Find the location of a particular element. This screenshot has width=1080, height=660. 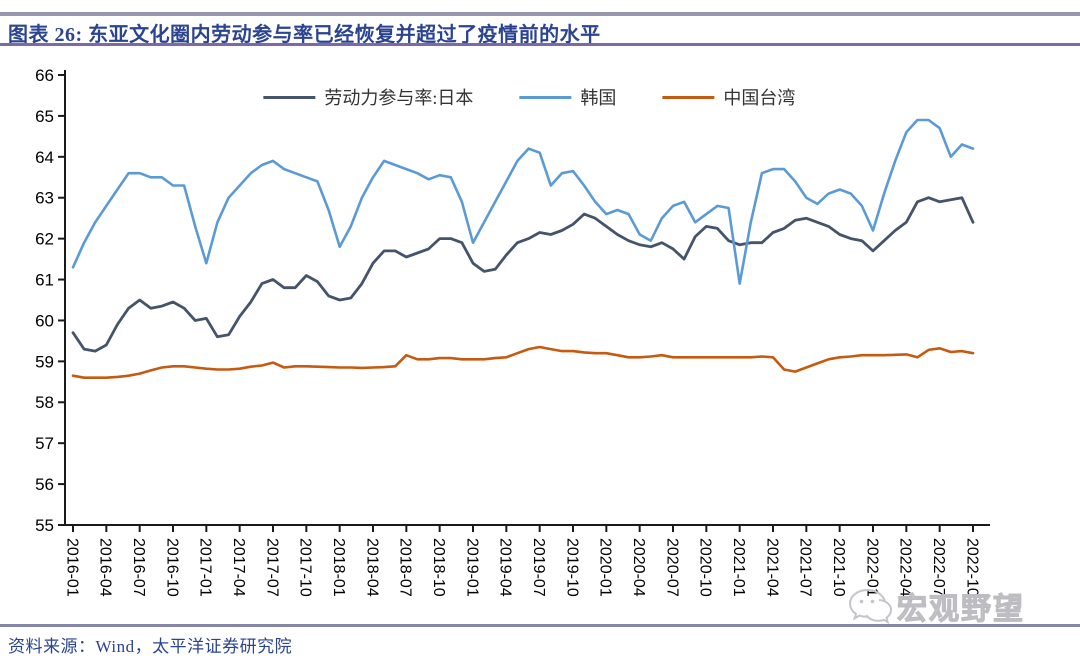

x-tick-label: 2019-07 is located at coordinates (538, 567).